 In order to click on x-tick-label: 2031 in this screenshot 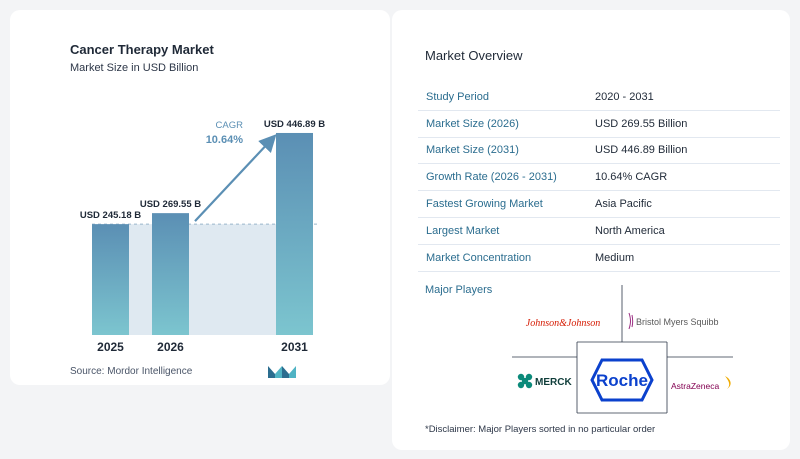, I will do `click(294, 347)`.